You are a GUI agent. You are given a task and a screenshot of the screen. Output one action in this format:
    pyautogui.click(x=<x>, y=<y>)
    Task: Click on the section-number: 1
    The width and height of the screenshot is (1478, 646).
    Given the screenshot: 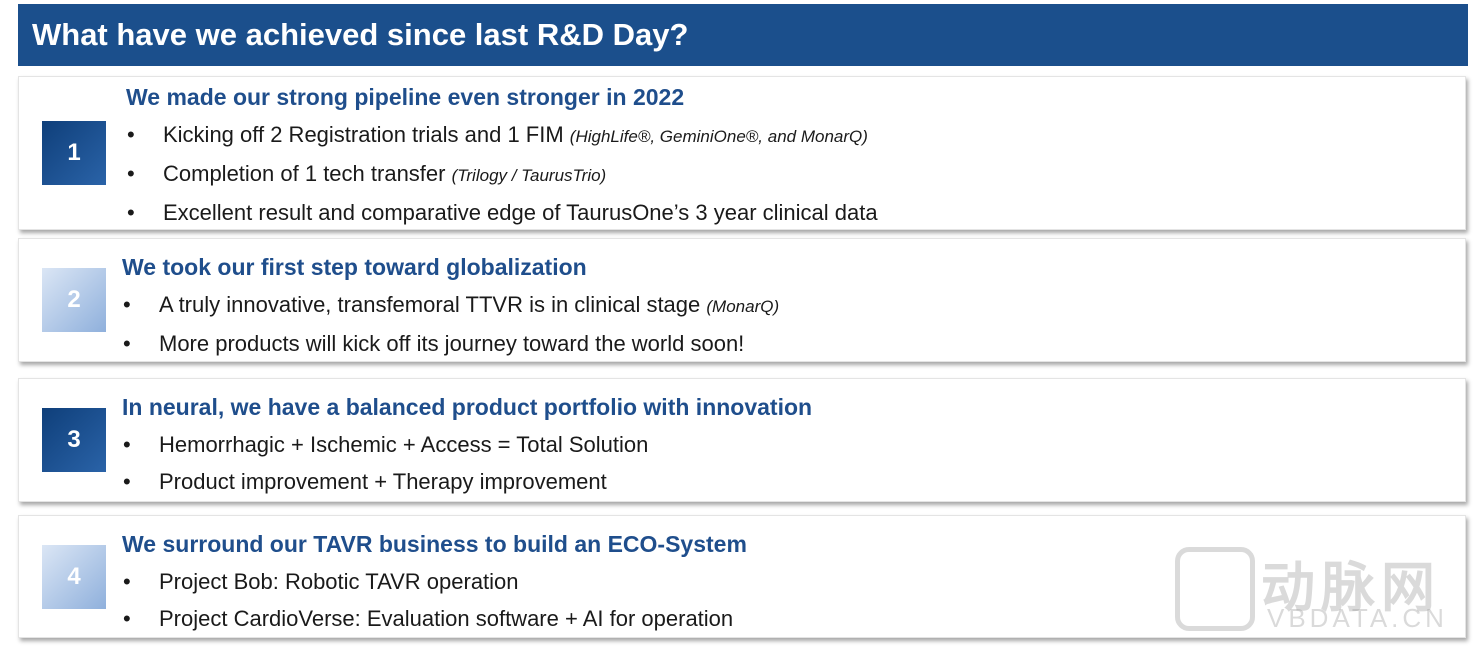 What is the action you would take?
    pyautogui.click(x=74, y=153)
    